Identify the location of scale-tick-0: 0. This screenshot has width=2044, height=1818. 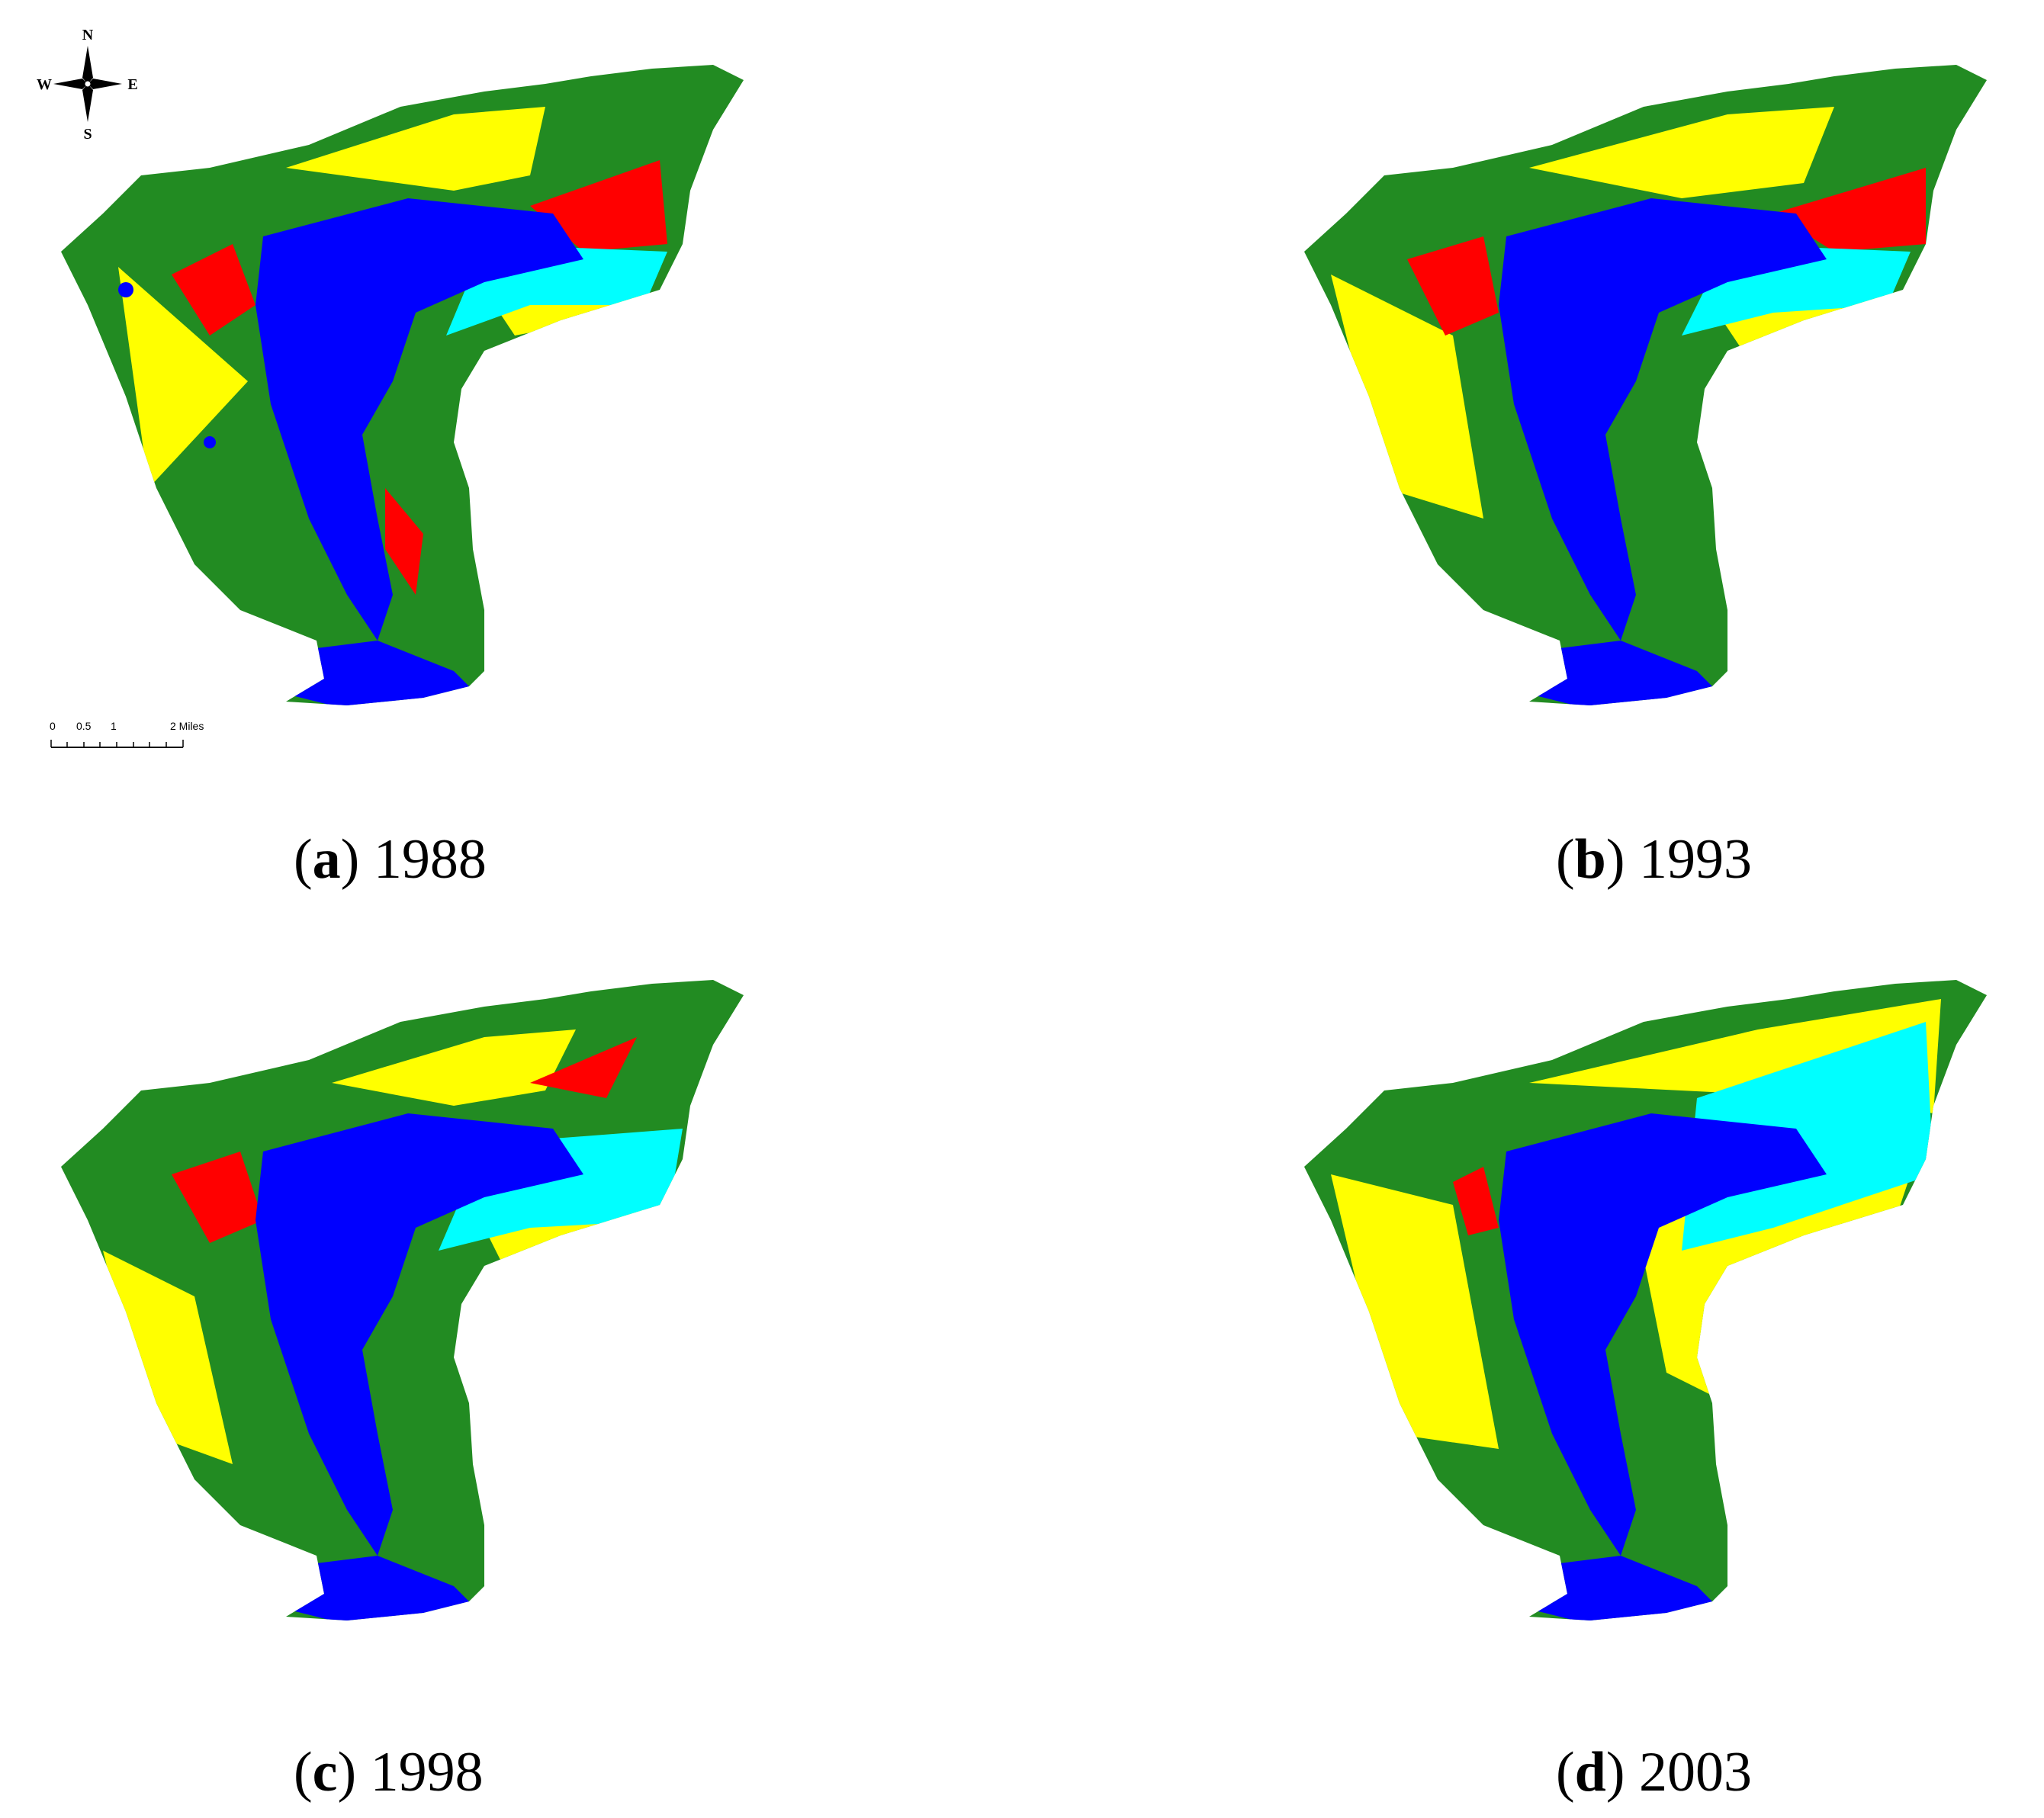
(53, 726).